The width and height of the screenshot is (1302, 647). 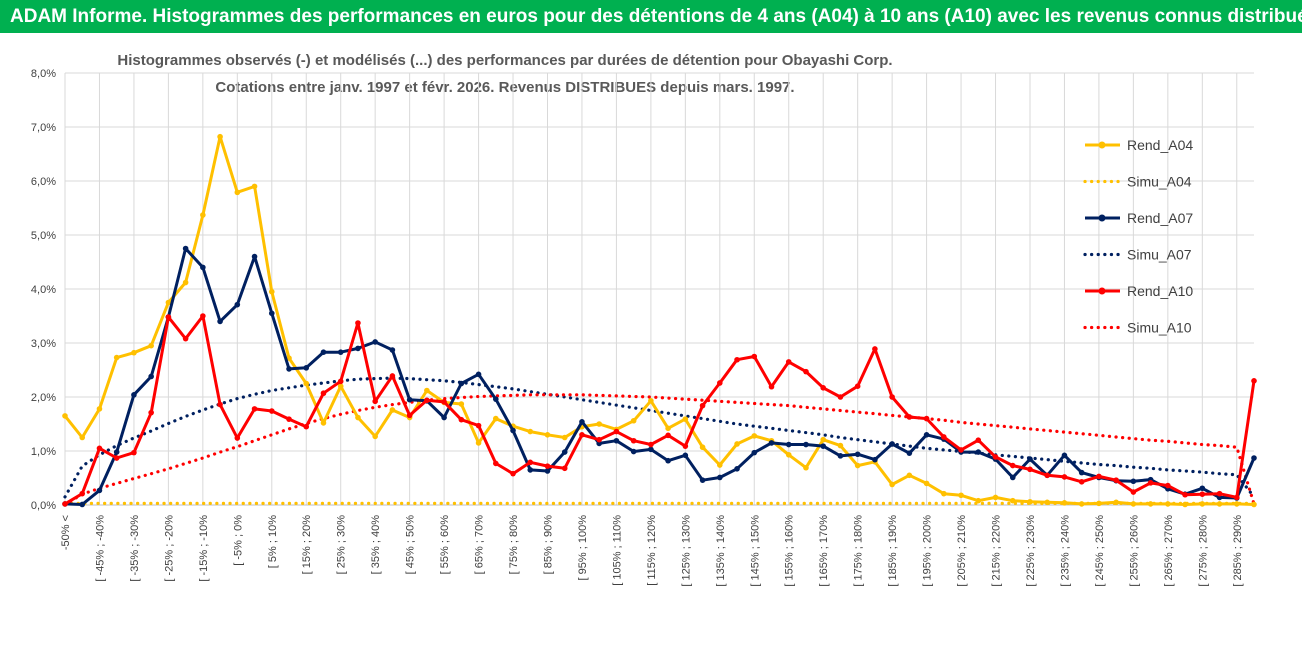 What do you see at coordinates (514, 545) in the screenshot?
I see `x-tick-label: [ 75% ; 80%` at bounding box center [514, 545].